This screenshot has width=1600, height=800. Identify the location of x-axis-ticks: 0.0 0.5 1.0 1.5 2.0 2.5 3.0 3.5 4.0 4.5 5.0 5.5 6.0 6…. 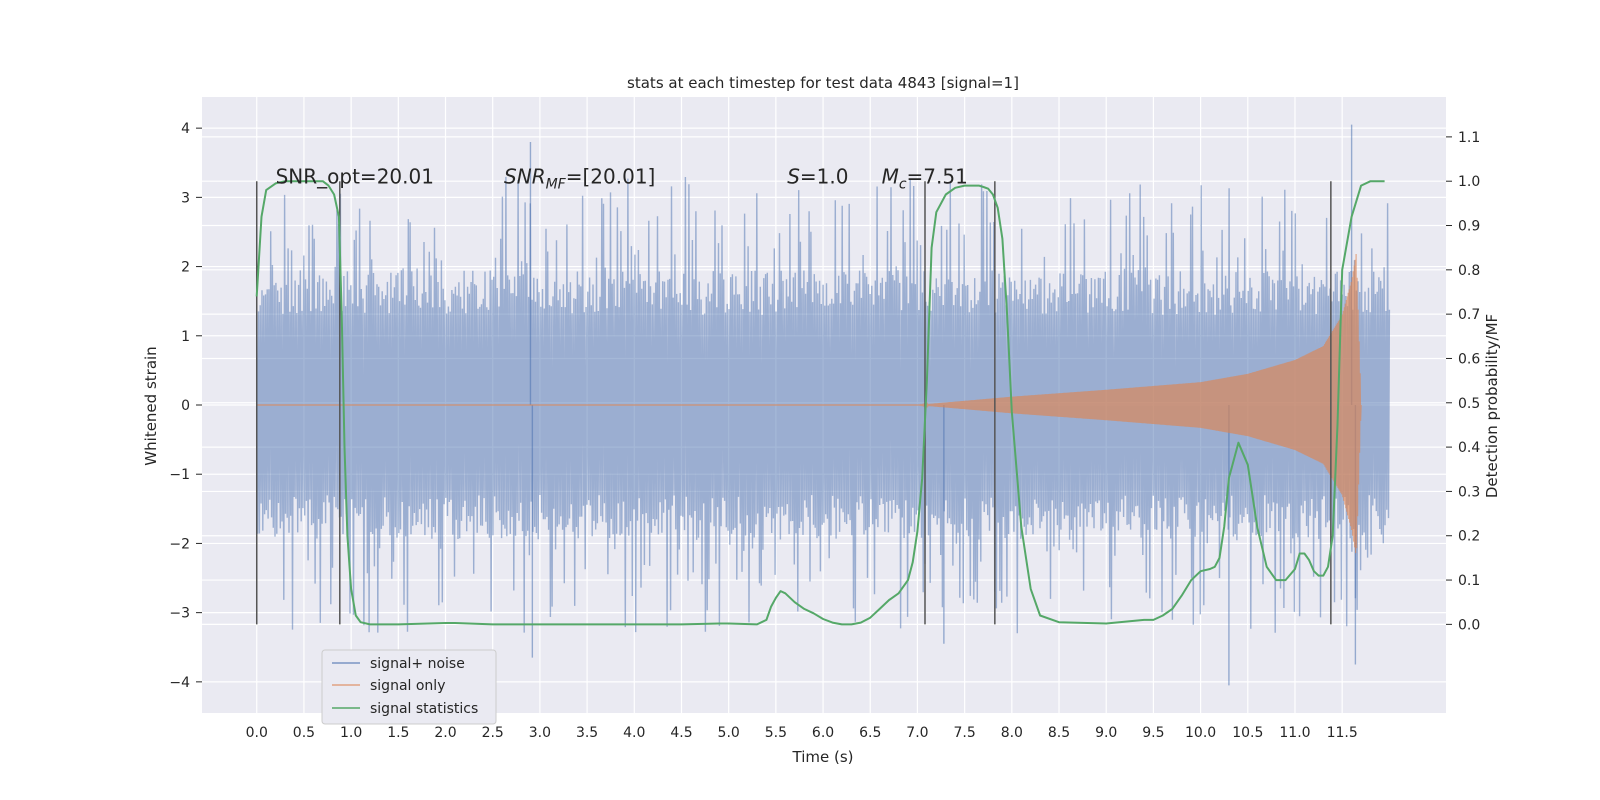
(802, 733).